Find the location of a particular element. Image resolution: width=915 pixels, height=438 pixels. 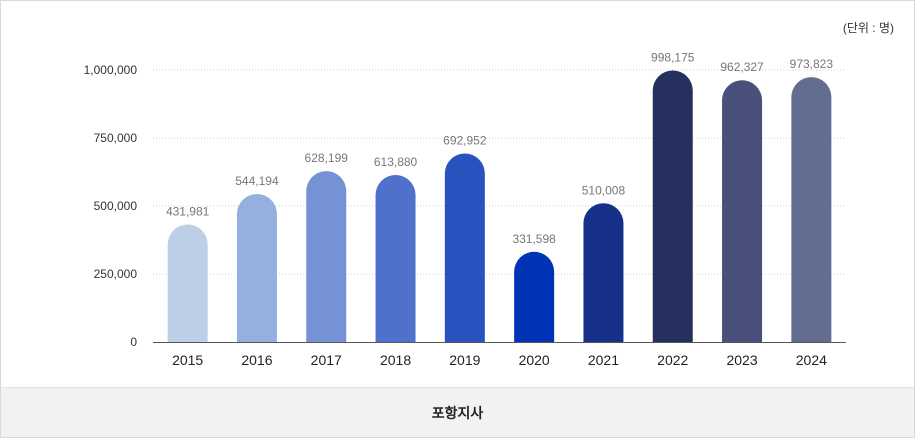

data-label: 628,199 is located at coordinates (327, 158).